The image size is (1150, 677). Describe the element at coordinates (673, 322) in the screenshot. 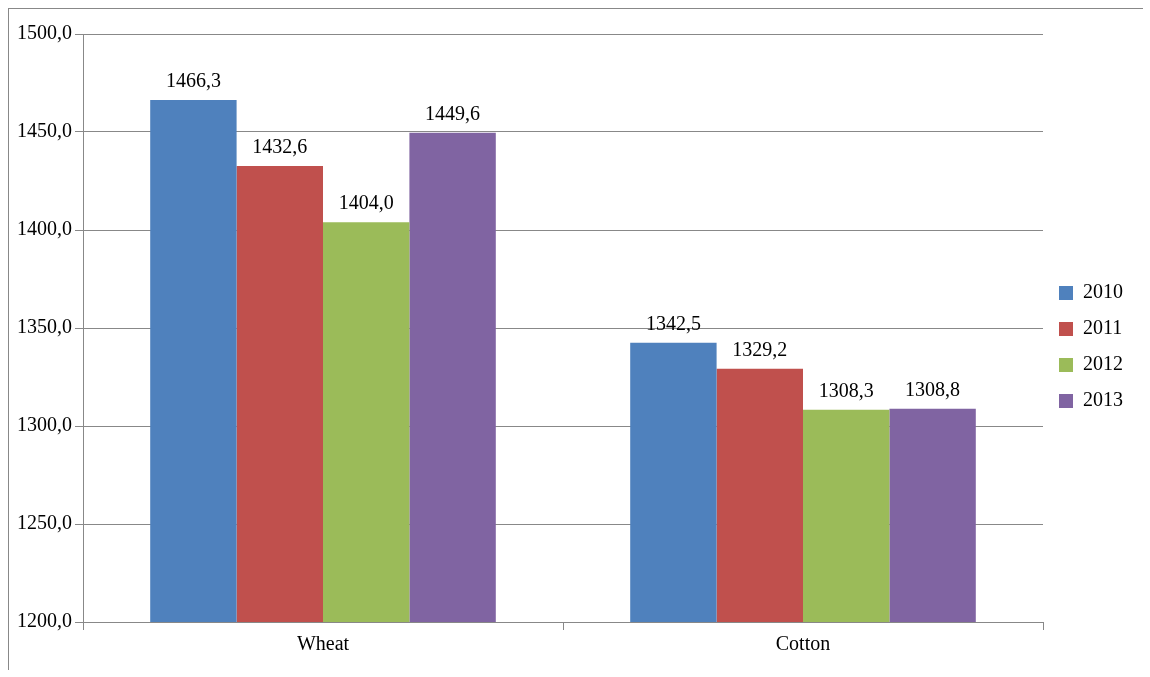

I see `data-label: 1342,5` at that location.